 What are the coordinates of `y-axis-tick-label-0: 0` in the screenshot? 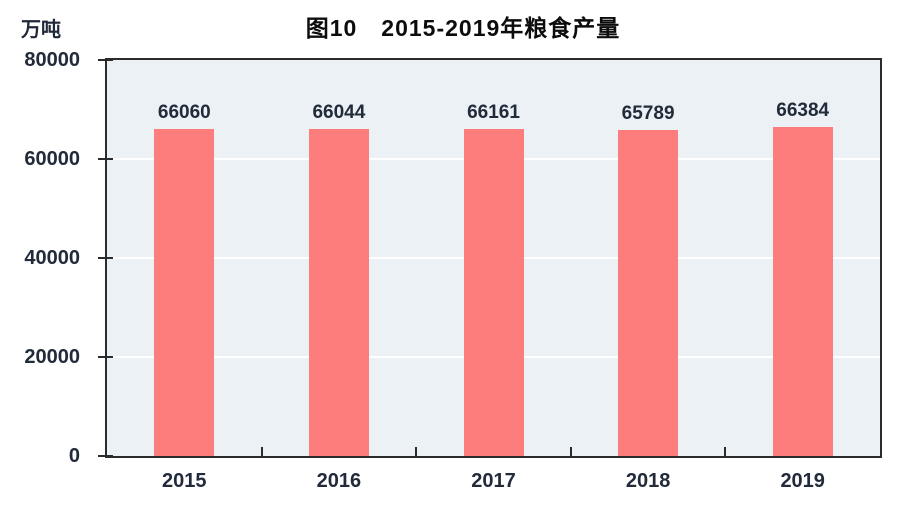 It's located at (74, 456).